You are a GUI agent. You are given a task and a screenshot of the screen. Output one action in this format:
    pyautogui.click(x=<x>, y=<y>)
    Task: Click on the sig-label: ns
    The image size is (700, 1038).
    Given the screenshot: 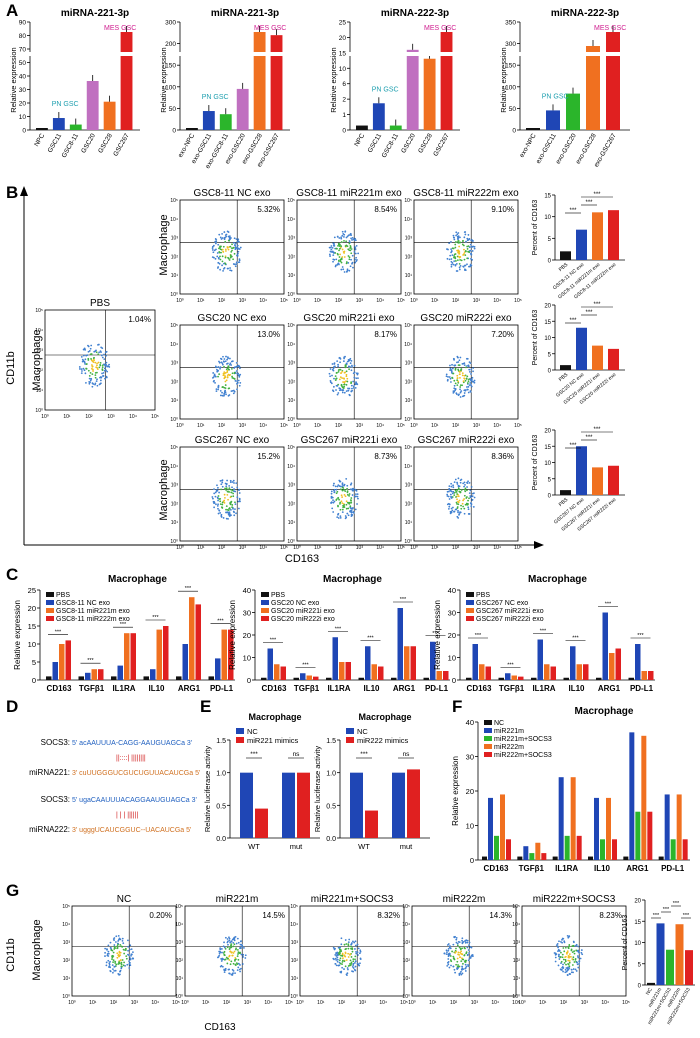 What is the action you would take?
    pyautogui.click(x=297, y=754)
    